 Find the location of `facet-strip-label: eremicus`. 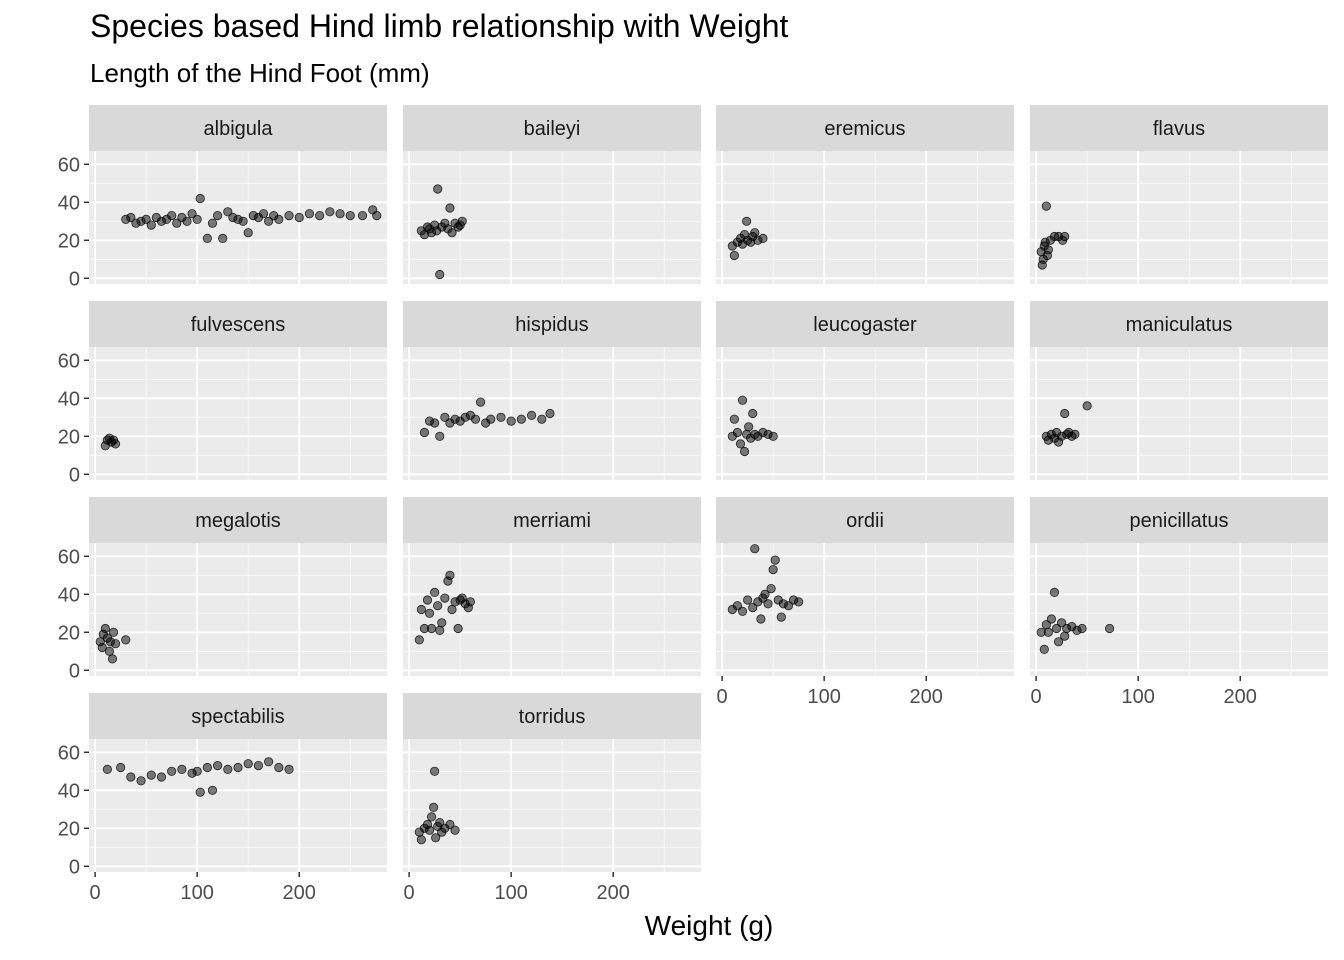

facet-strip-label: eremicus is located at coordinates (864, 129).